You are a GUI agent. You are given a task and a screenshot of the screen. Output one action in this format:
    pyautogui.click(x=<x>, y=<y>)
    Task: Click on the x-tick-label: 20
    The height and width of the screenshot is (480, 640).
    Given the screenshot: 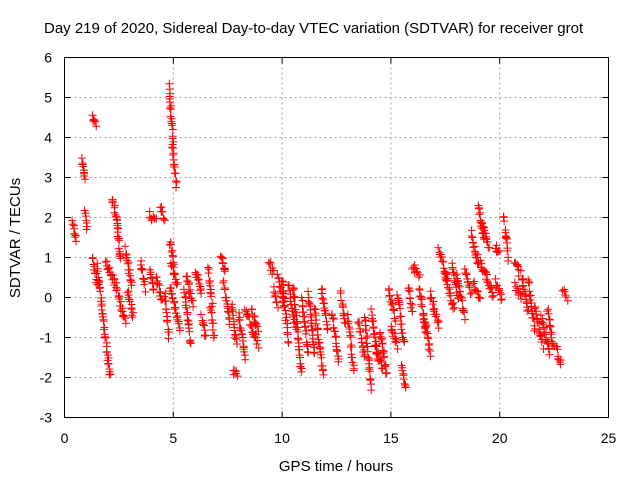 What is the action you would take?
    pyautogui.click(x=500, y=438)
    